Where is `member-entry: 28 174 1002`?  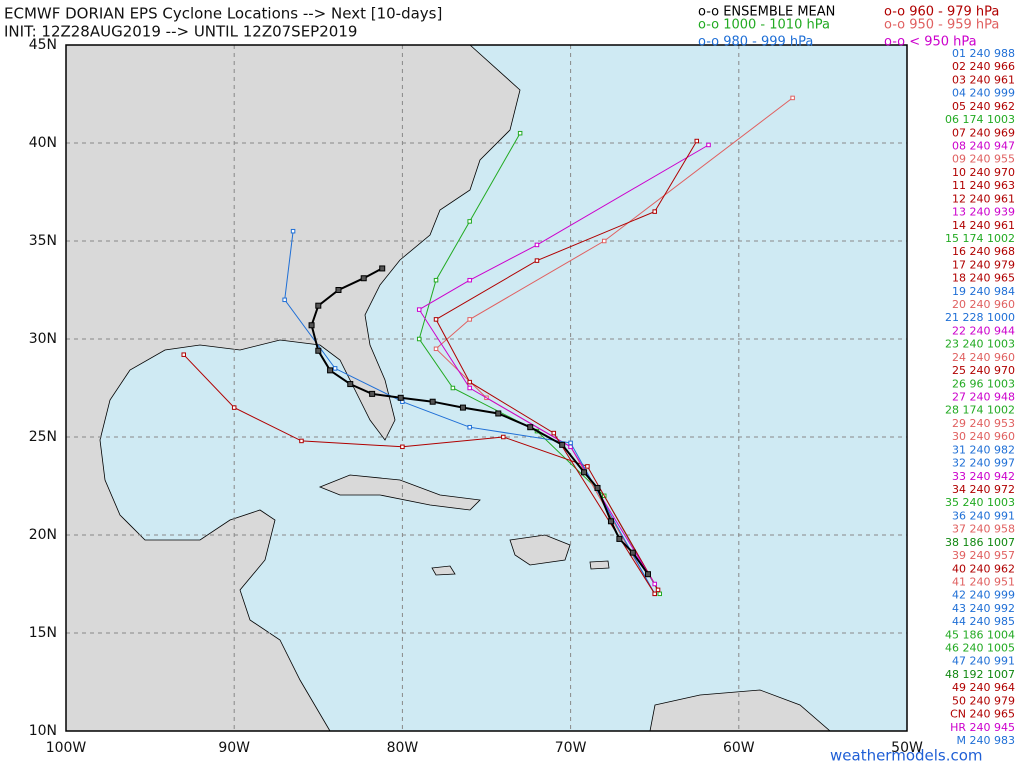 member-entry: 28 174 1002 is located at coordinates (980, 410).